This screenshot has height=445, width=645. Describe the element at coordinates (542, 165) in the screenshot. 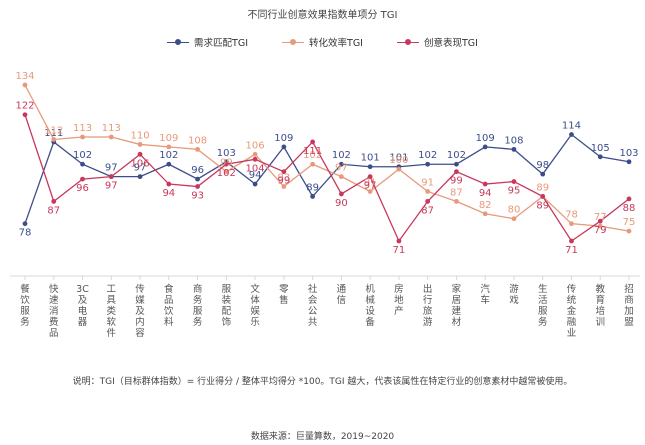

I see `data-label: 98` at that location.